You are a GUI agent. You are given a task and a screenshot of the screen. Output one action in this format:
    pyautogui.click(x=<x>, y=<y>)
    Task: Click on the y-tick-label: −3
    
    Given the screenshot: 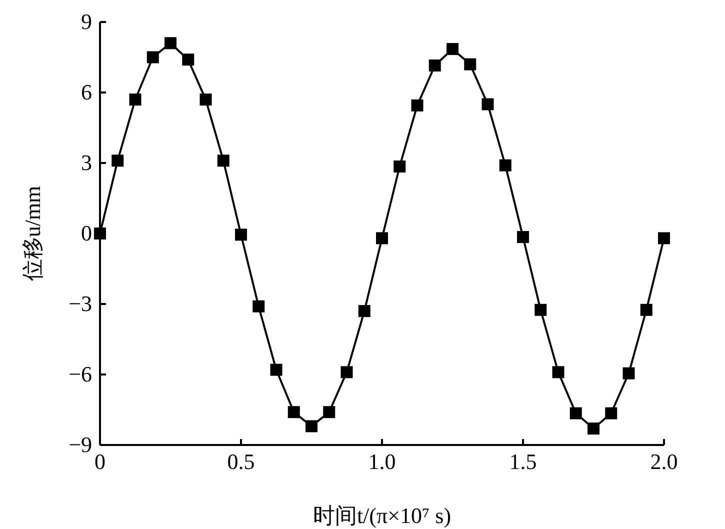 What is the action you would take?
    pyautogui.click(x=80, y=303)
    